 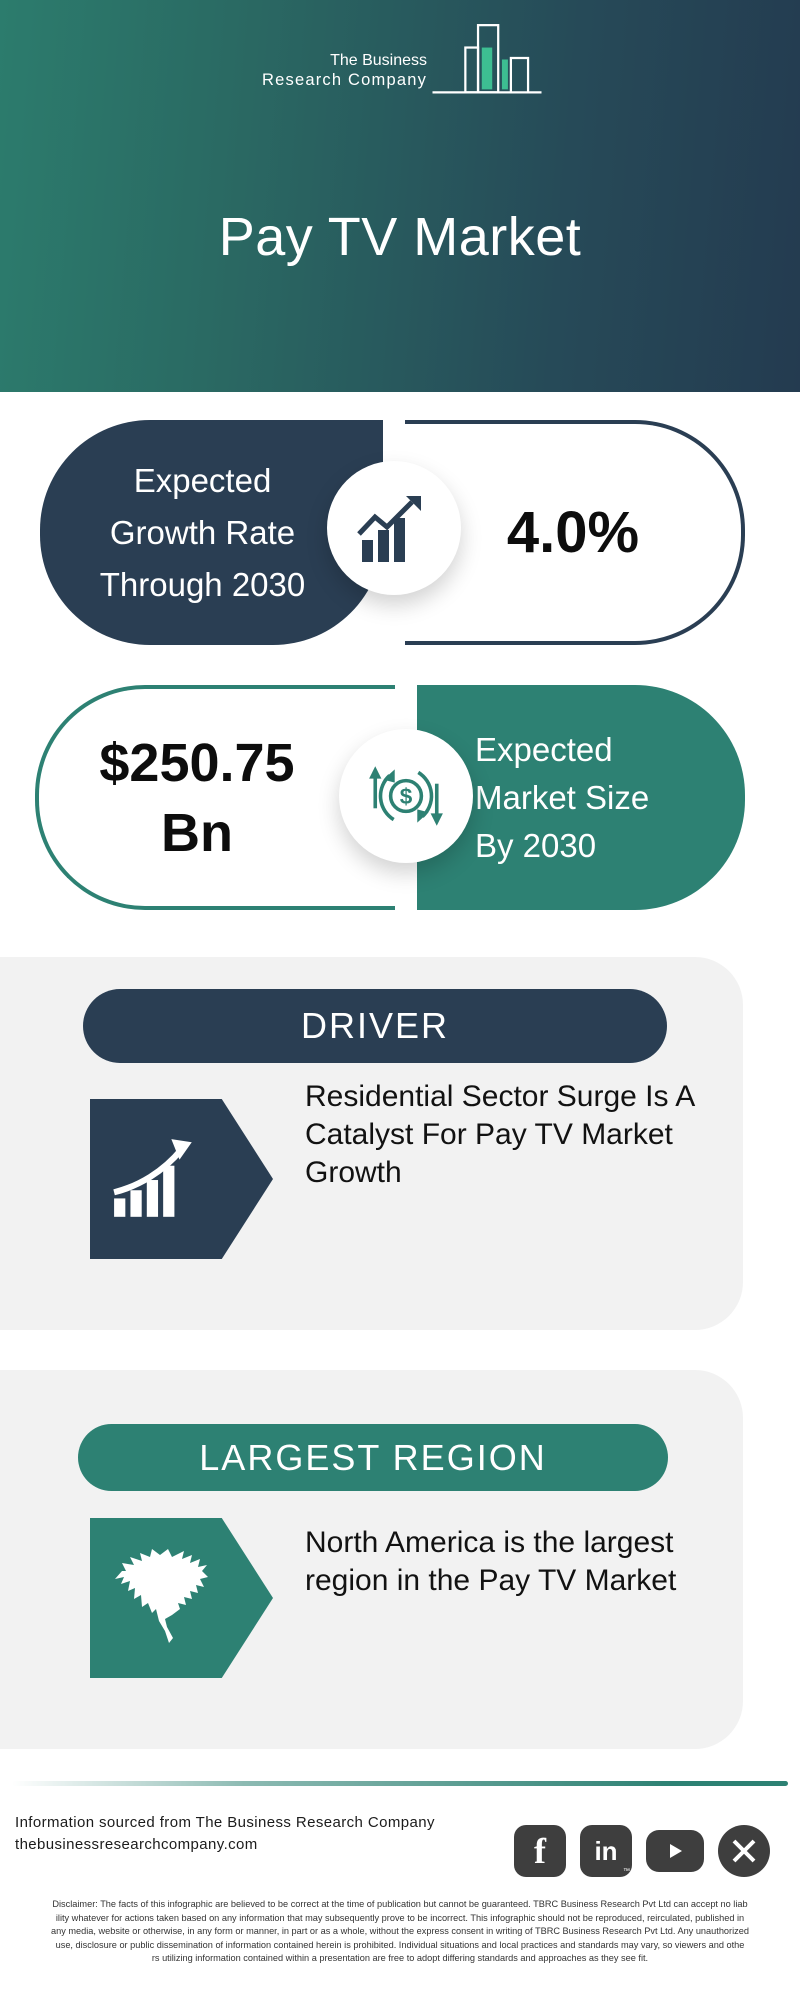 I want to click on driver-heading-pill: DRIVER, so click(x=375, y=1026).